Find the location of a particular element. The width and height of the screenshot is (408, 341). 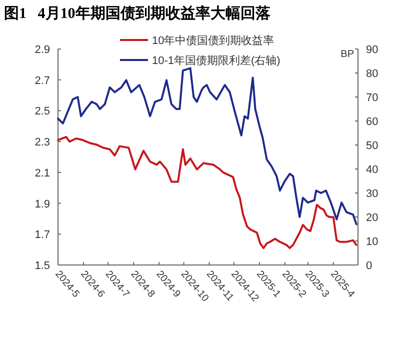

y-tick-label: 2.5 is located at coordinates (42, 112).